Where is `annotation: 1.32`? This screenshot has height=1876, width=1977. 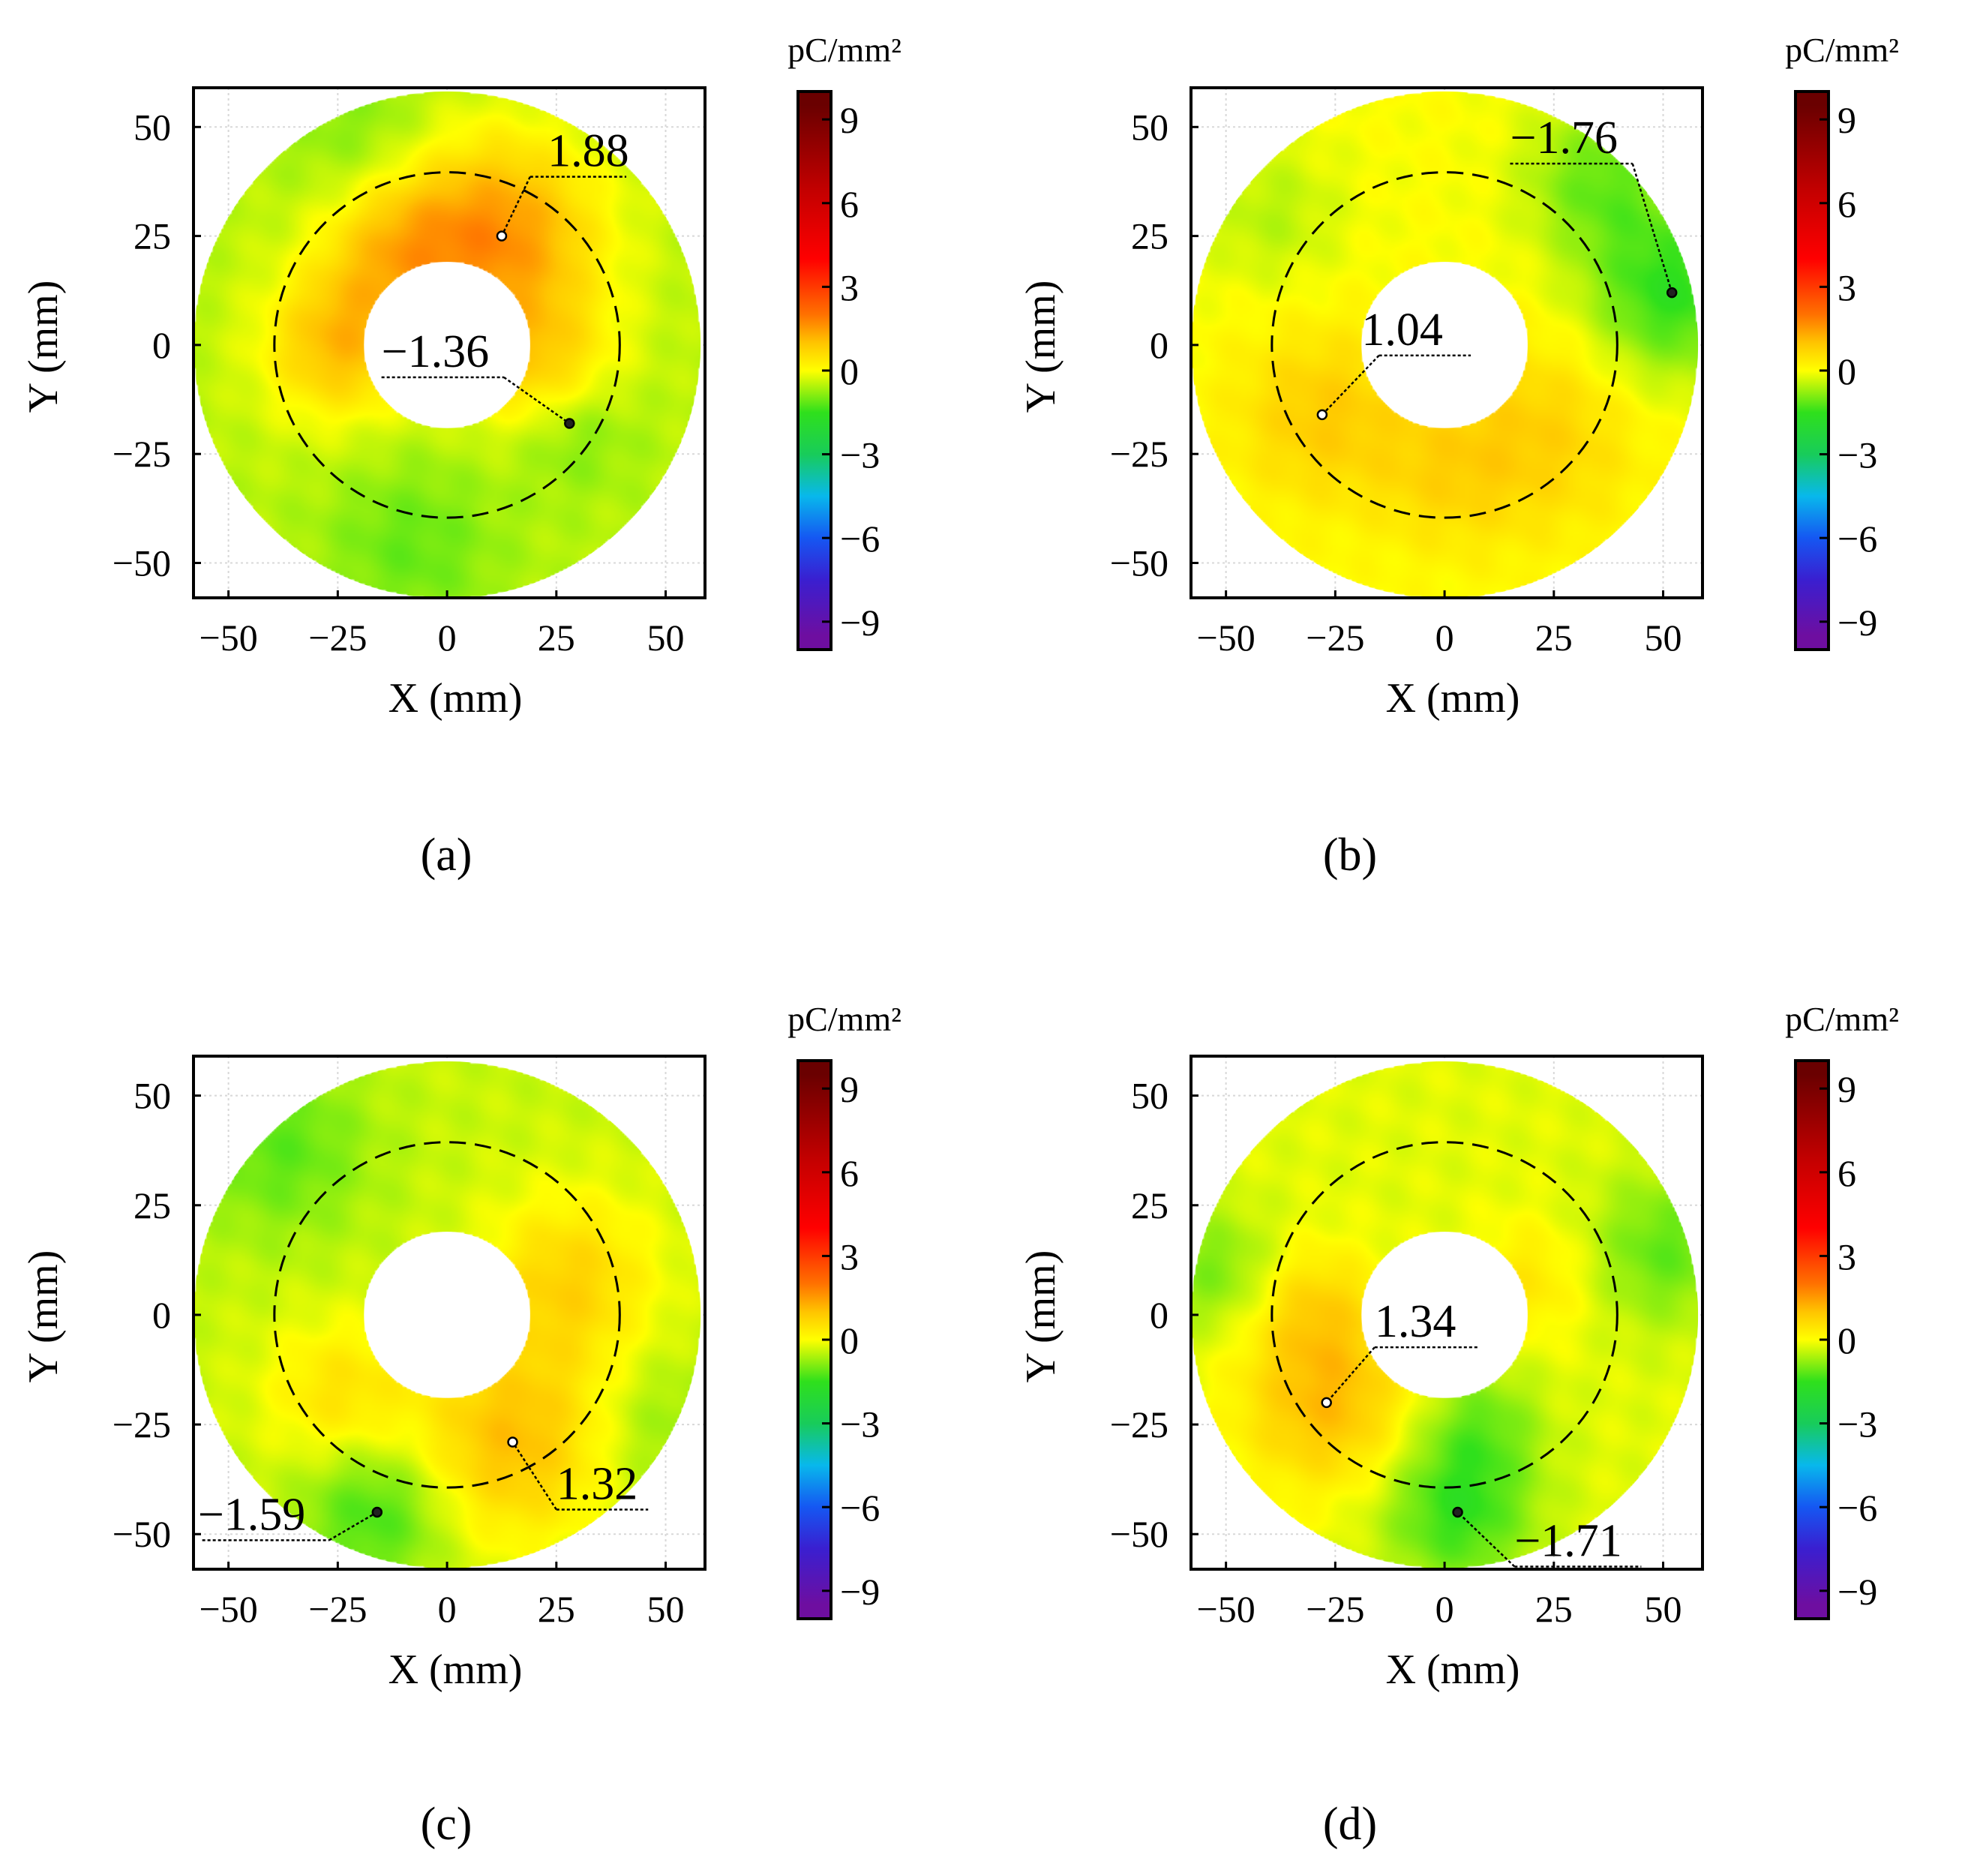
annotation: 1.32 is located at coordinates (578, 1473).